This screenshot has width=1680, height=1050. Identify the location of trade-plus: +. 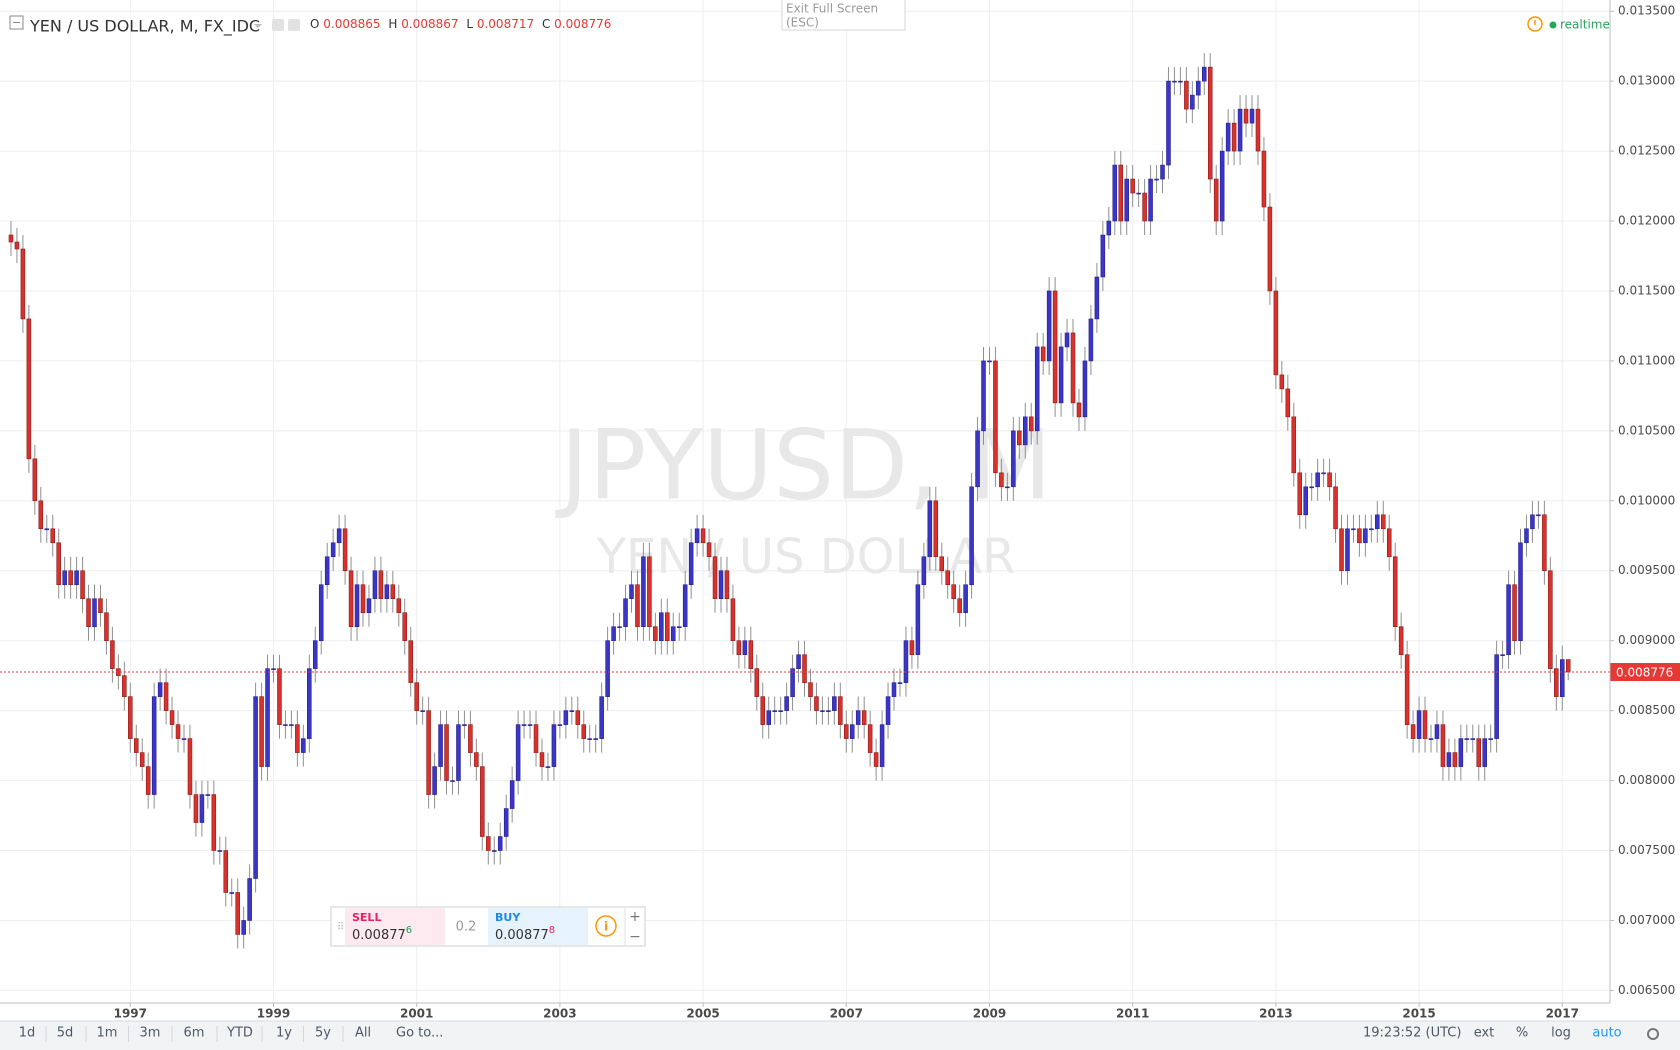
(635, 917).